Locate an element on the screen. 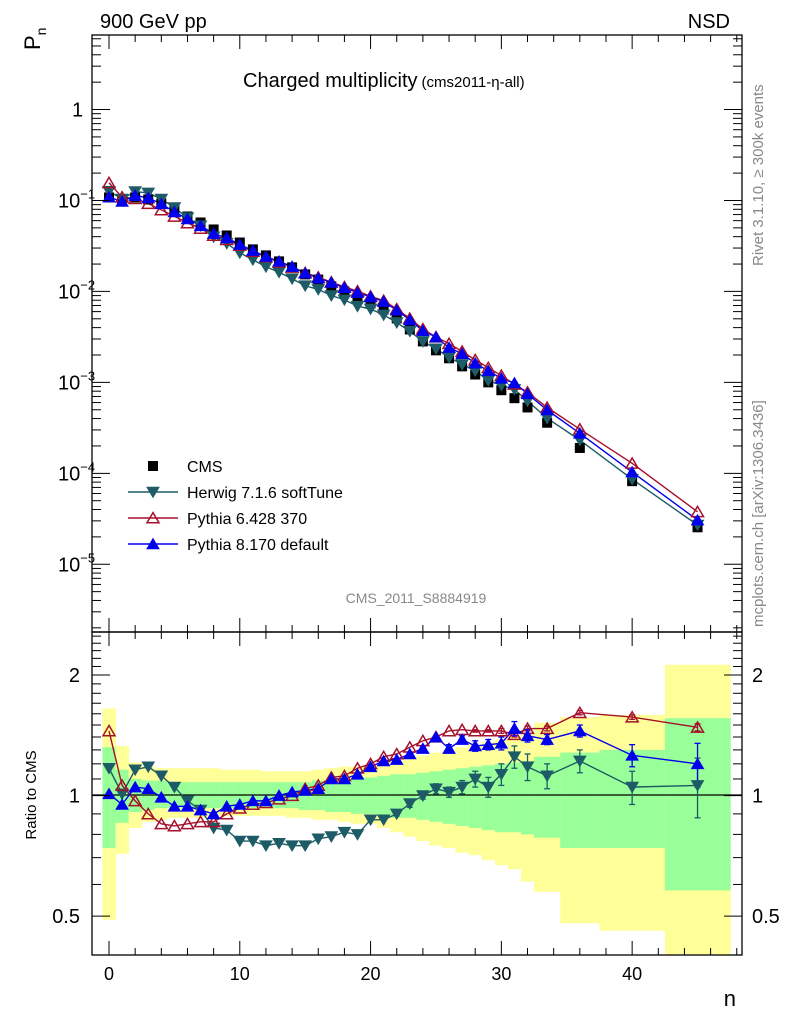 The width and height of the screenshot is (786, 1029). legend-label: CMS is located at coordinates (205, 467).